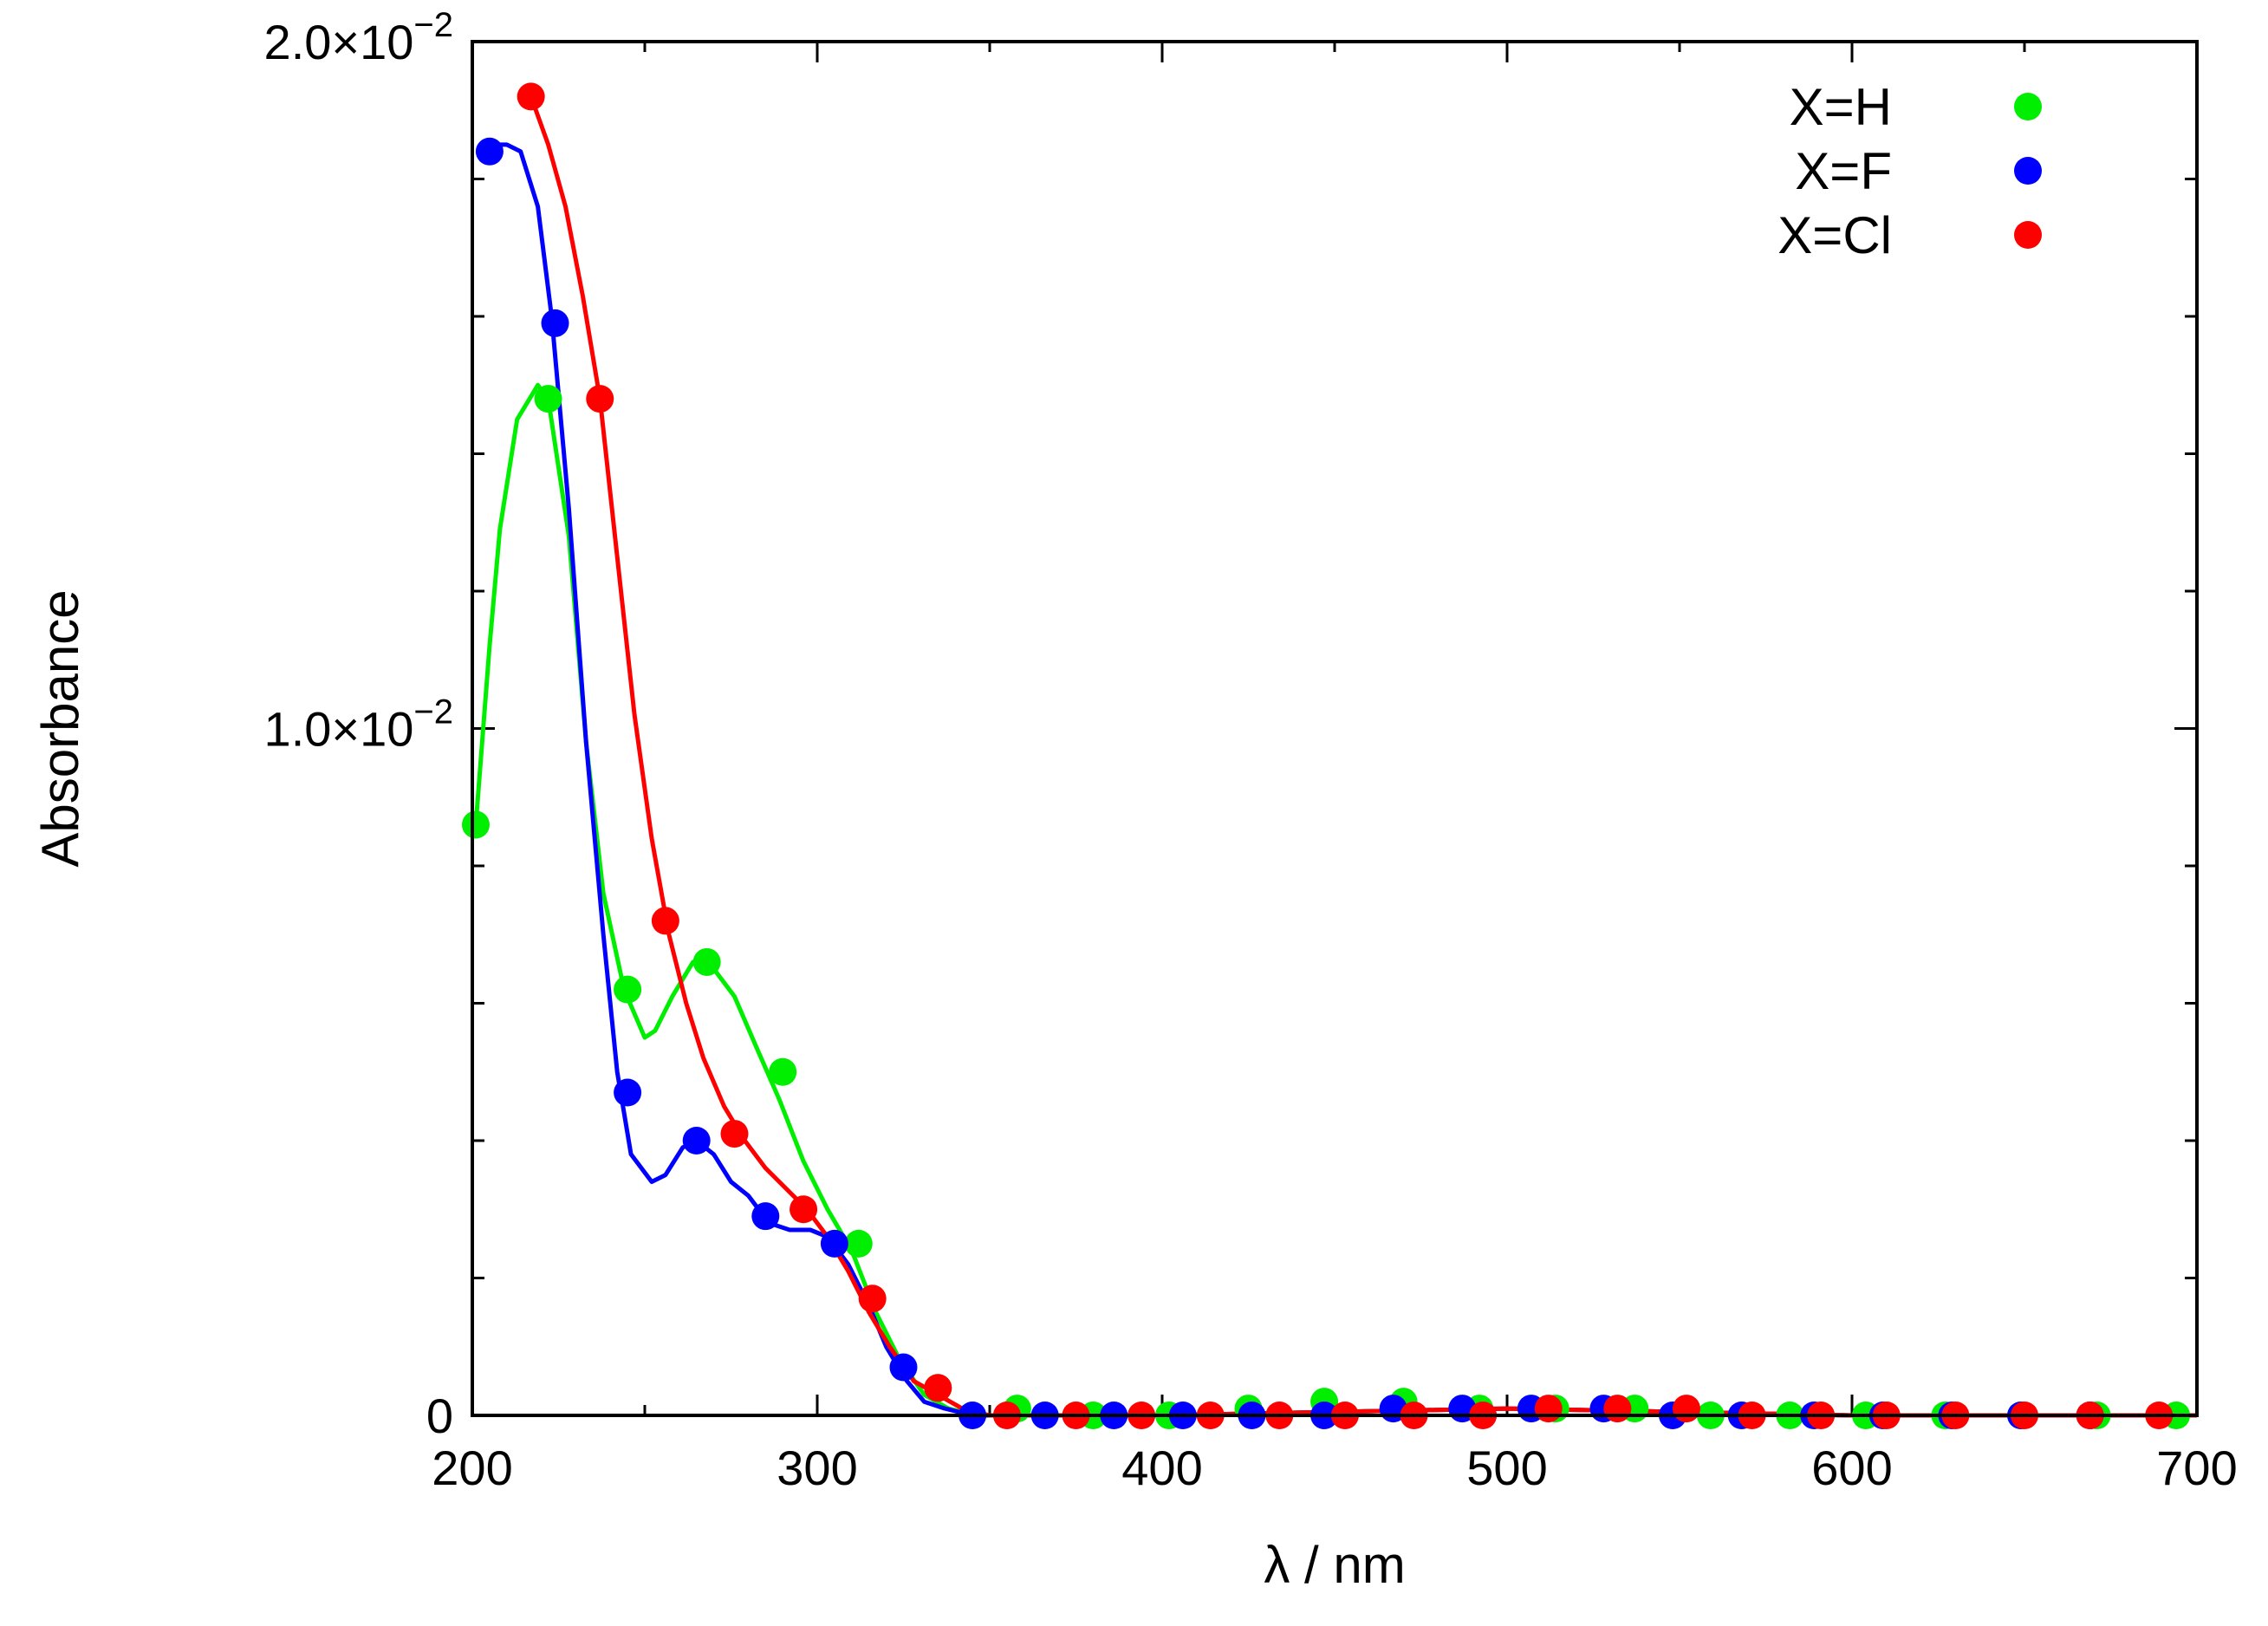 The height and width of the screenshot is (1626, 2268). I want to click on y-axis-label: Absorbance, so click(60, 728).